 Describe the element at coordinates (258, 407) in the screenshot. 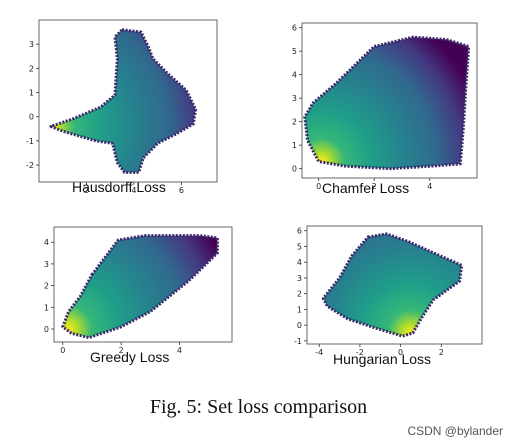

I see `figure-caption: Fig. 5: Set loss comparison` at that location.